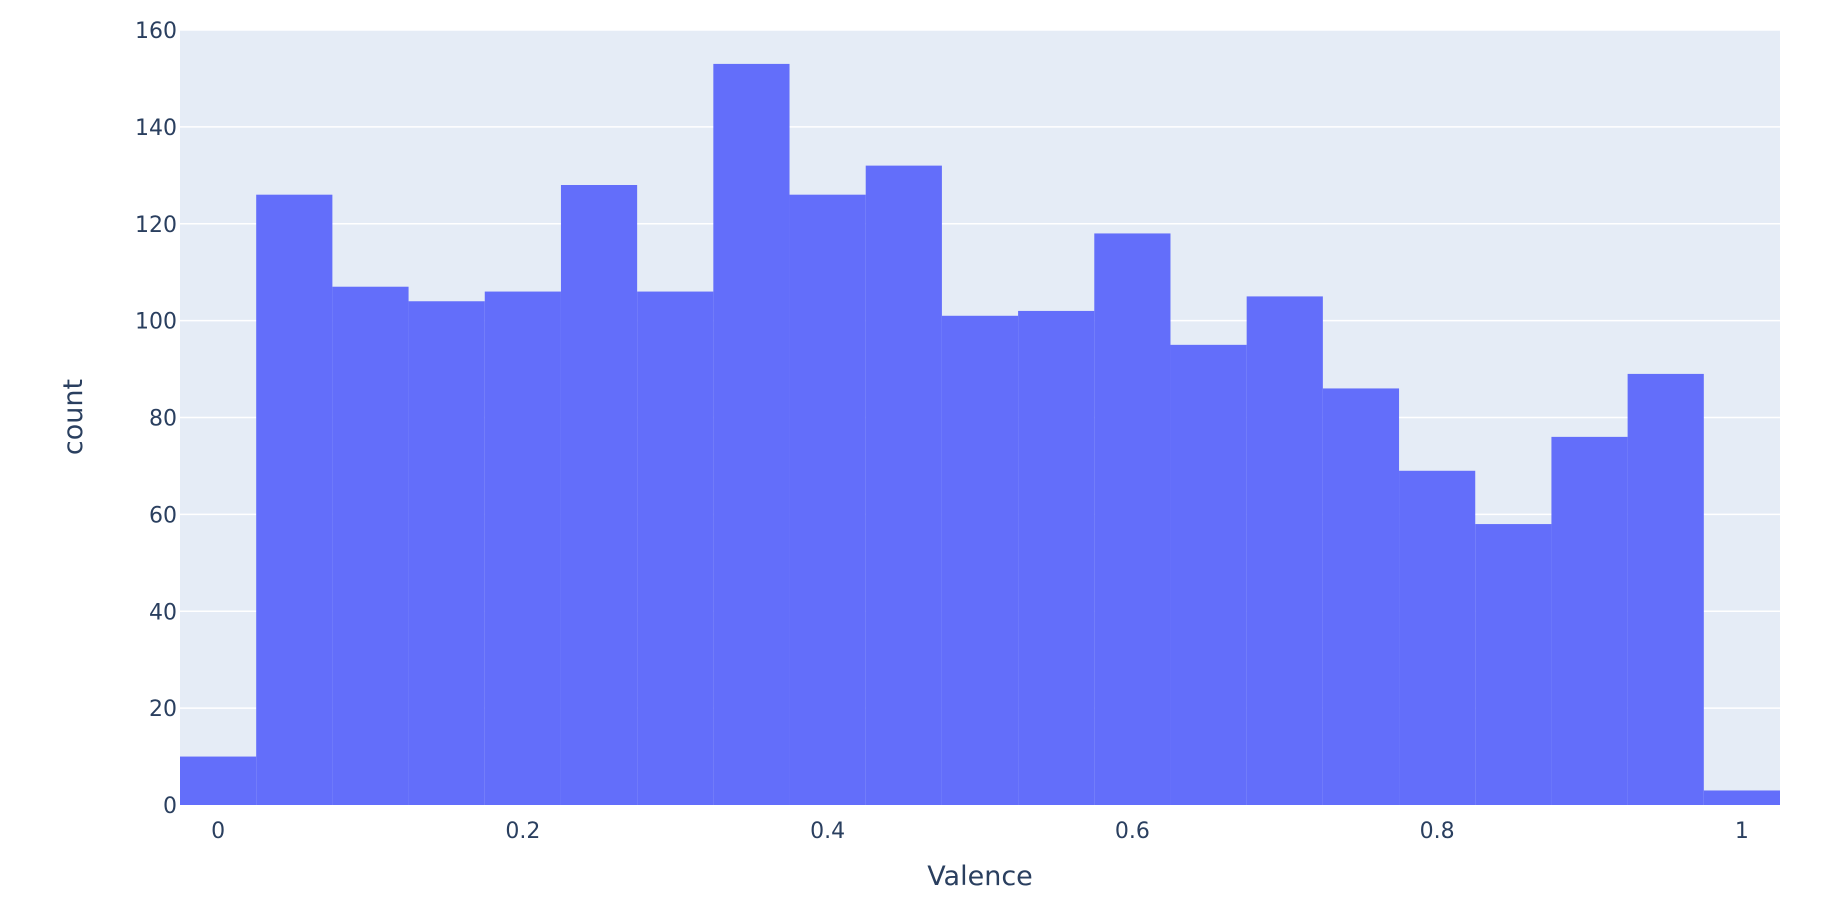 The image size is (1834, 910). Describe the element at coordinates (156, 128) in the screenshot. I see `y-tick-label: 140` at that location.